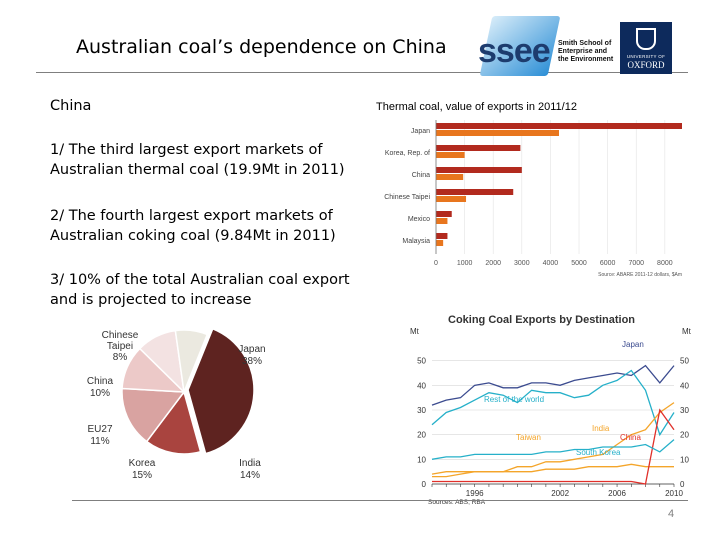 The width and height of the screenshot is (720, 540). What do you see at coordinates (362, 72) in the screenshot?
I see `title-divider` at bounding box center [362, 72].